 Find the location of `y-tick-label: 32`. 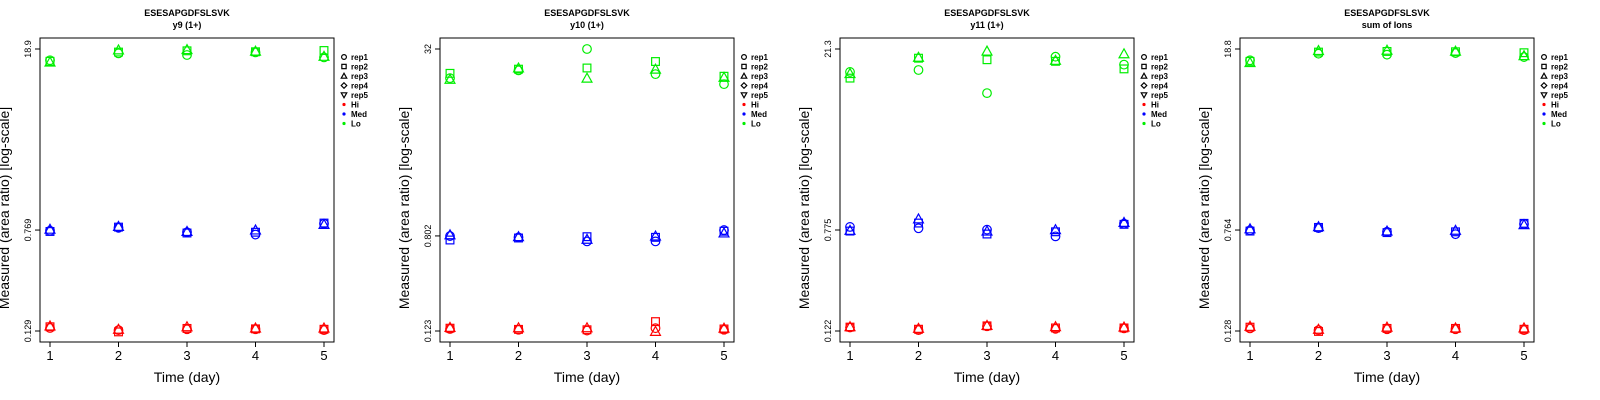

y-tick-label: 32 is located at coordinates (428, 49).